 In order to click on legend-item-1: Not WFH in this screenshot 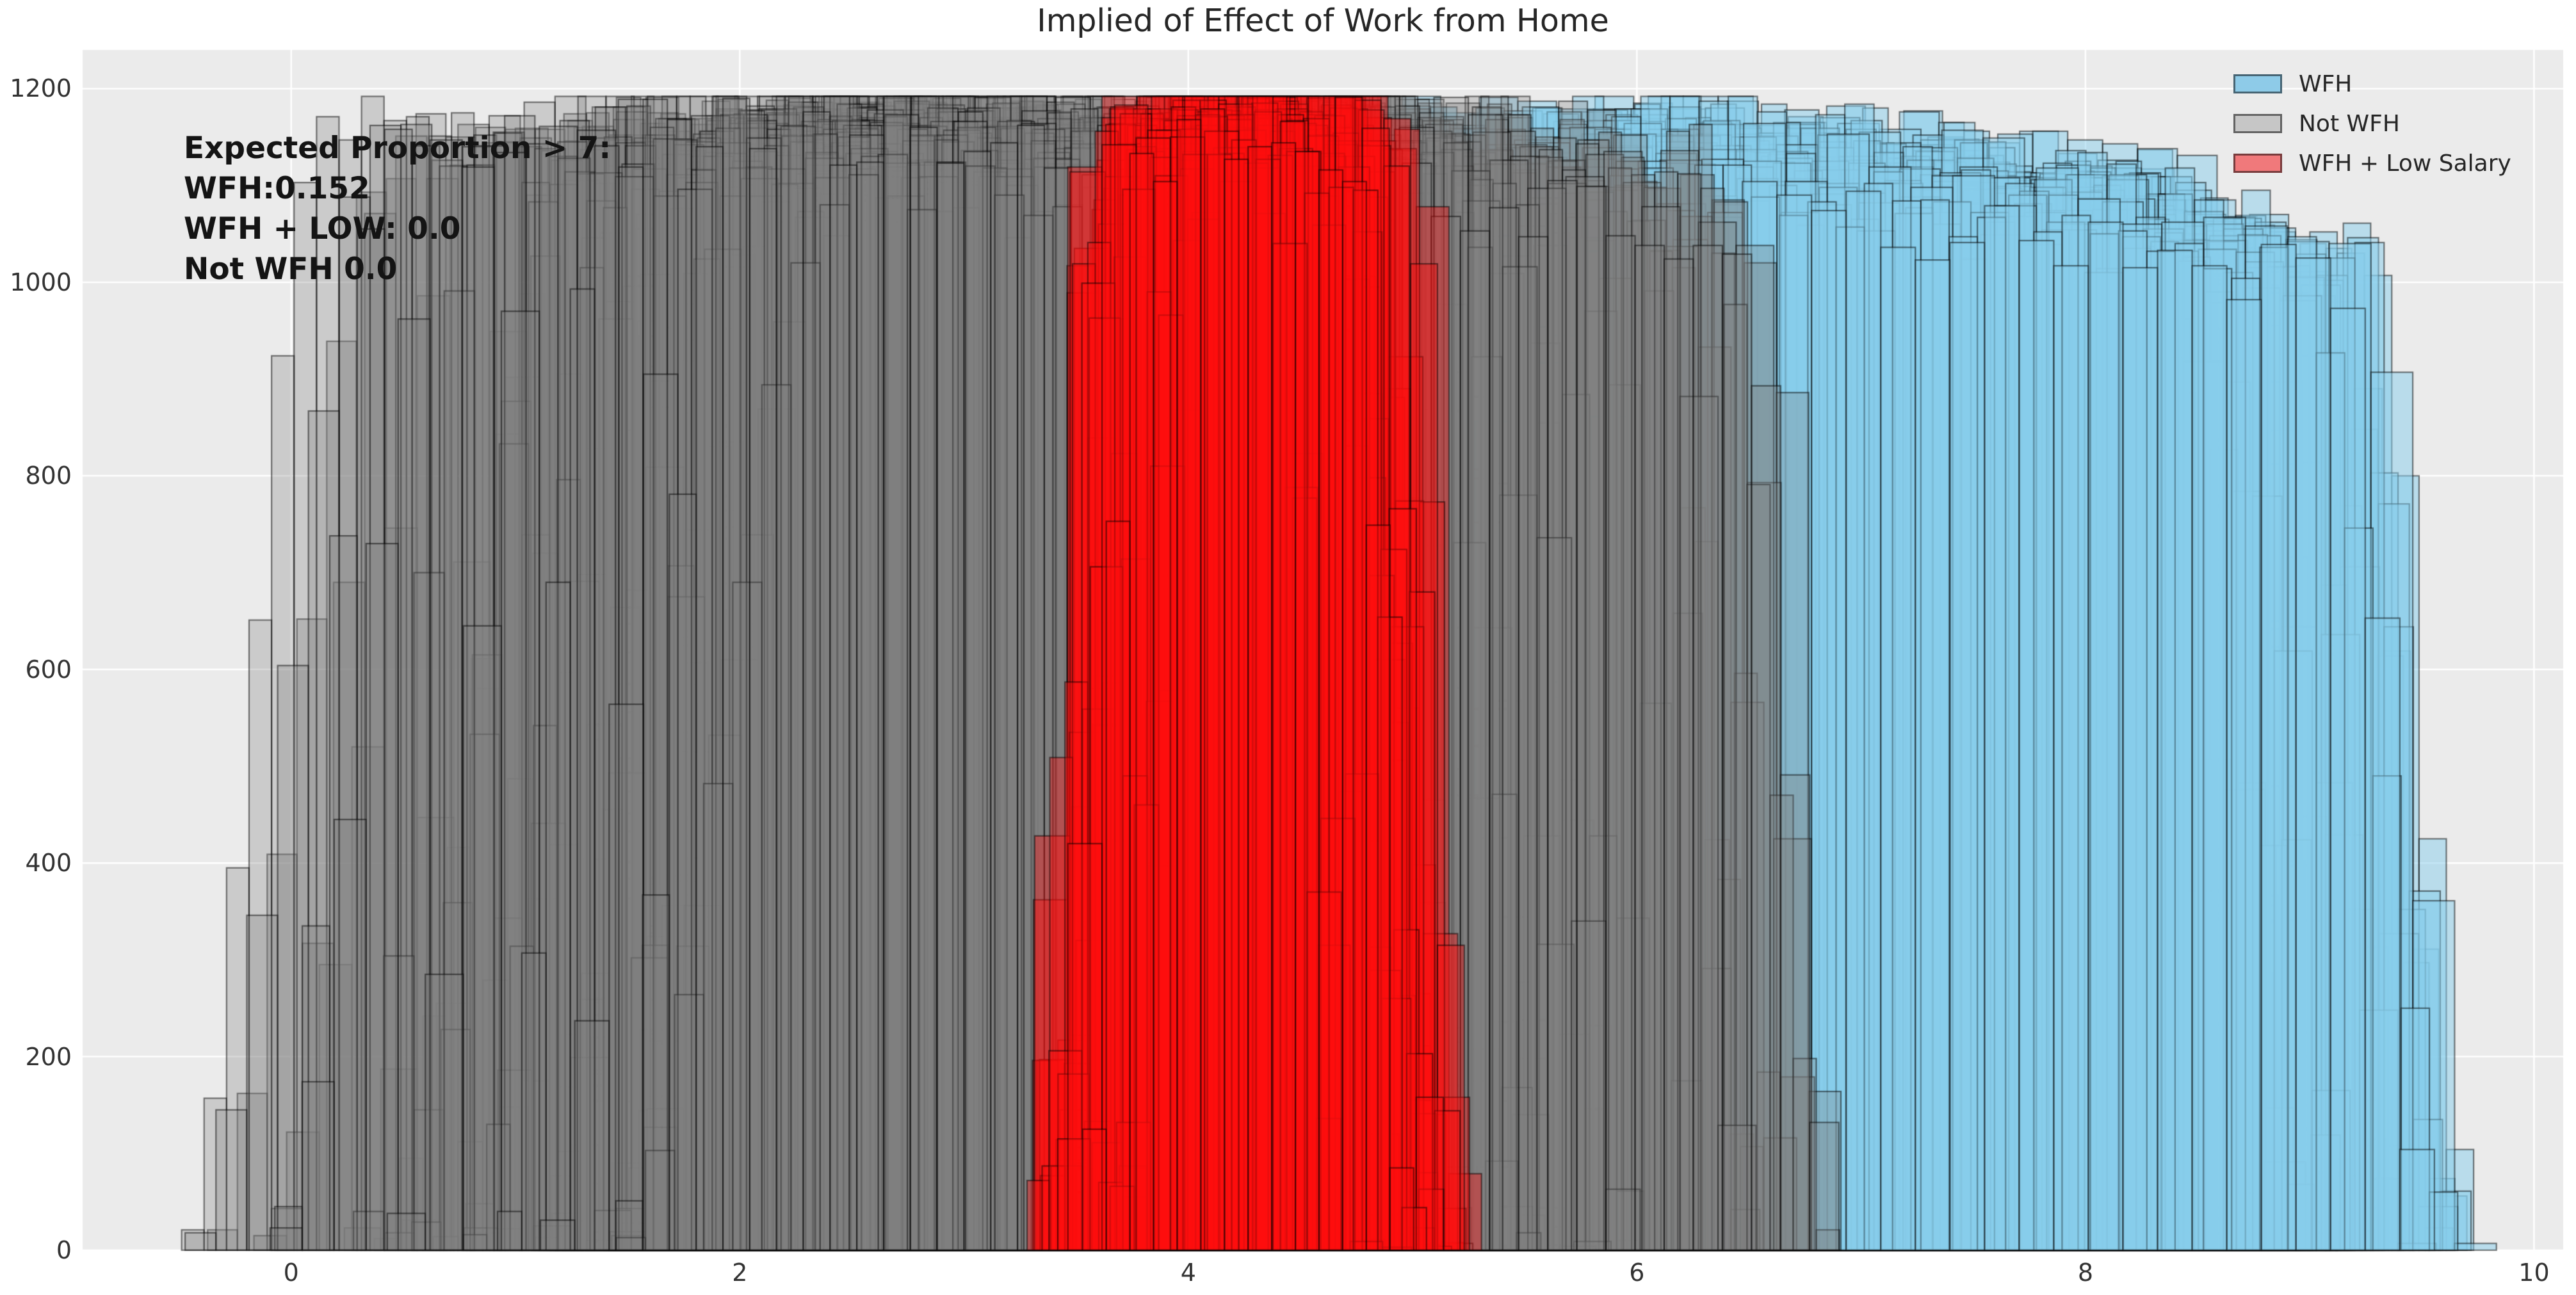, I will do `click(2372, 124)`.